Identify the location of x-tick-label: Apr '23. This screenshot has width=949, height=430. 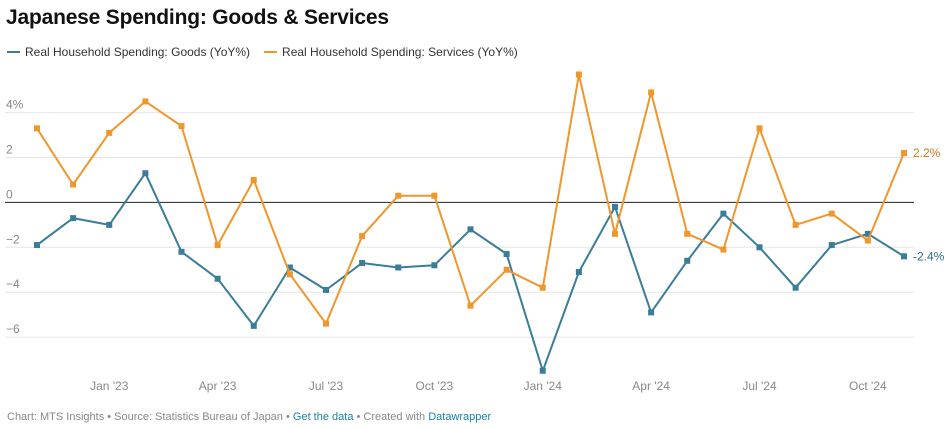
(218, 386).